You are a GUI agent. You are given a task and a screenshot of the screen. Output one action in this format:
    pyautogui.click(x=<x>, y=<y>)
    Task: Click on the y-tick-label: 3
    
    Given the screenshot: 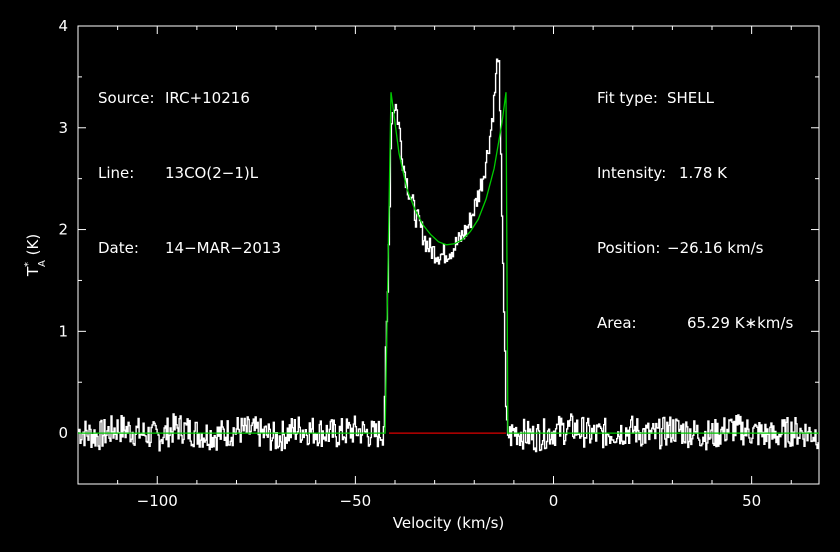 What is the action you would take?
    pyautogui.click(x=63, y=128)
    